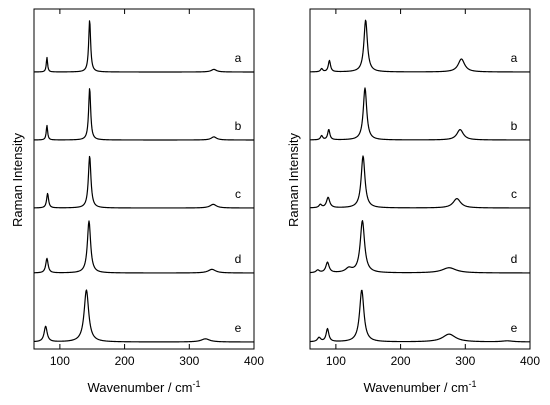  What do you see at coordinates (17, 180) in the screenshot?
I see `left-y-axis-label: Raman Intensity` at bounding box center [17, 180].